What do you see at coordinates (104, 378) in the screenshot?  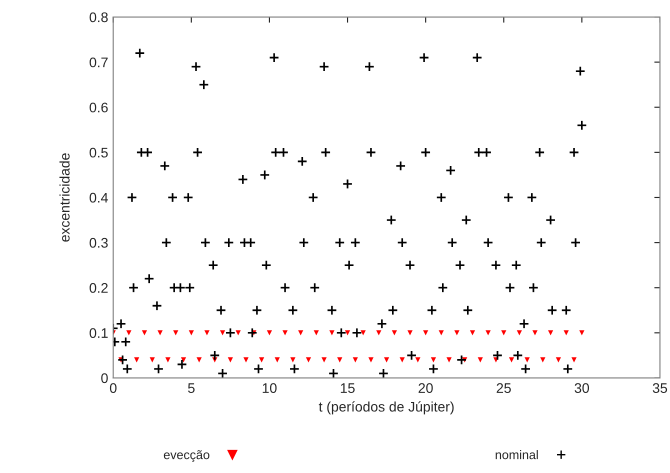 I see `y-tick-label: 0` at bounding box center [104, 378].